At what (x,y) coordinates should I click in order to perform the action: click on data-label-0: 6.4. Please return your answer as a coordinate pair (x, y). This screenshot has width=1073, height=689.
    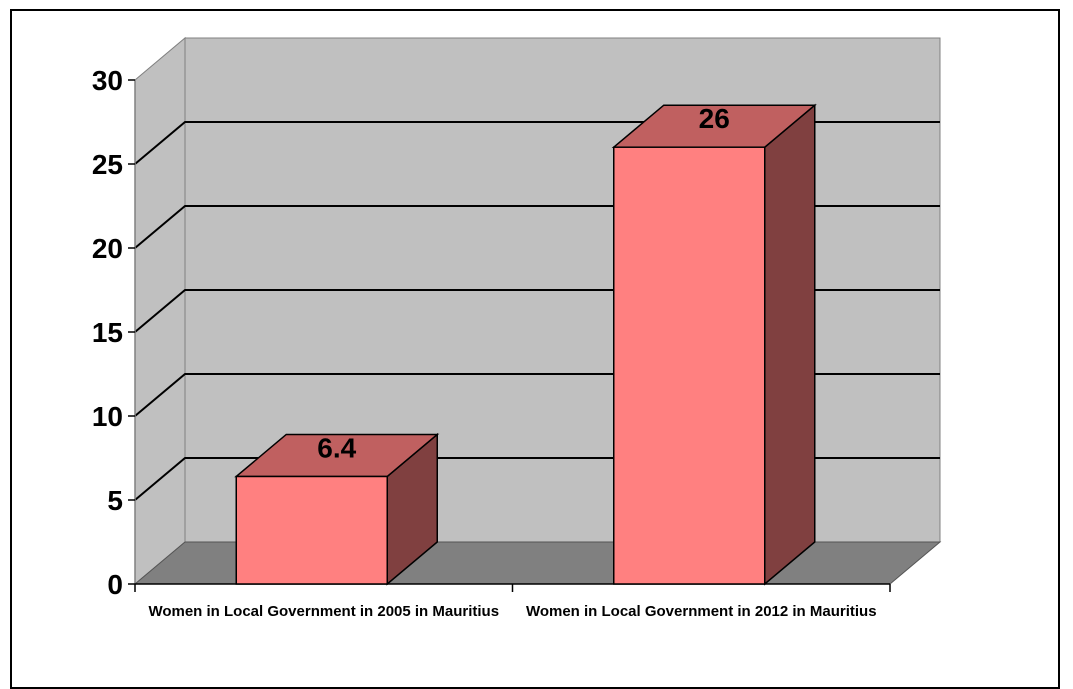
    Looking at the image, I should click on (336, 447).